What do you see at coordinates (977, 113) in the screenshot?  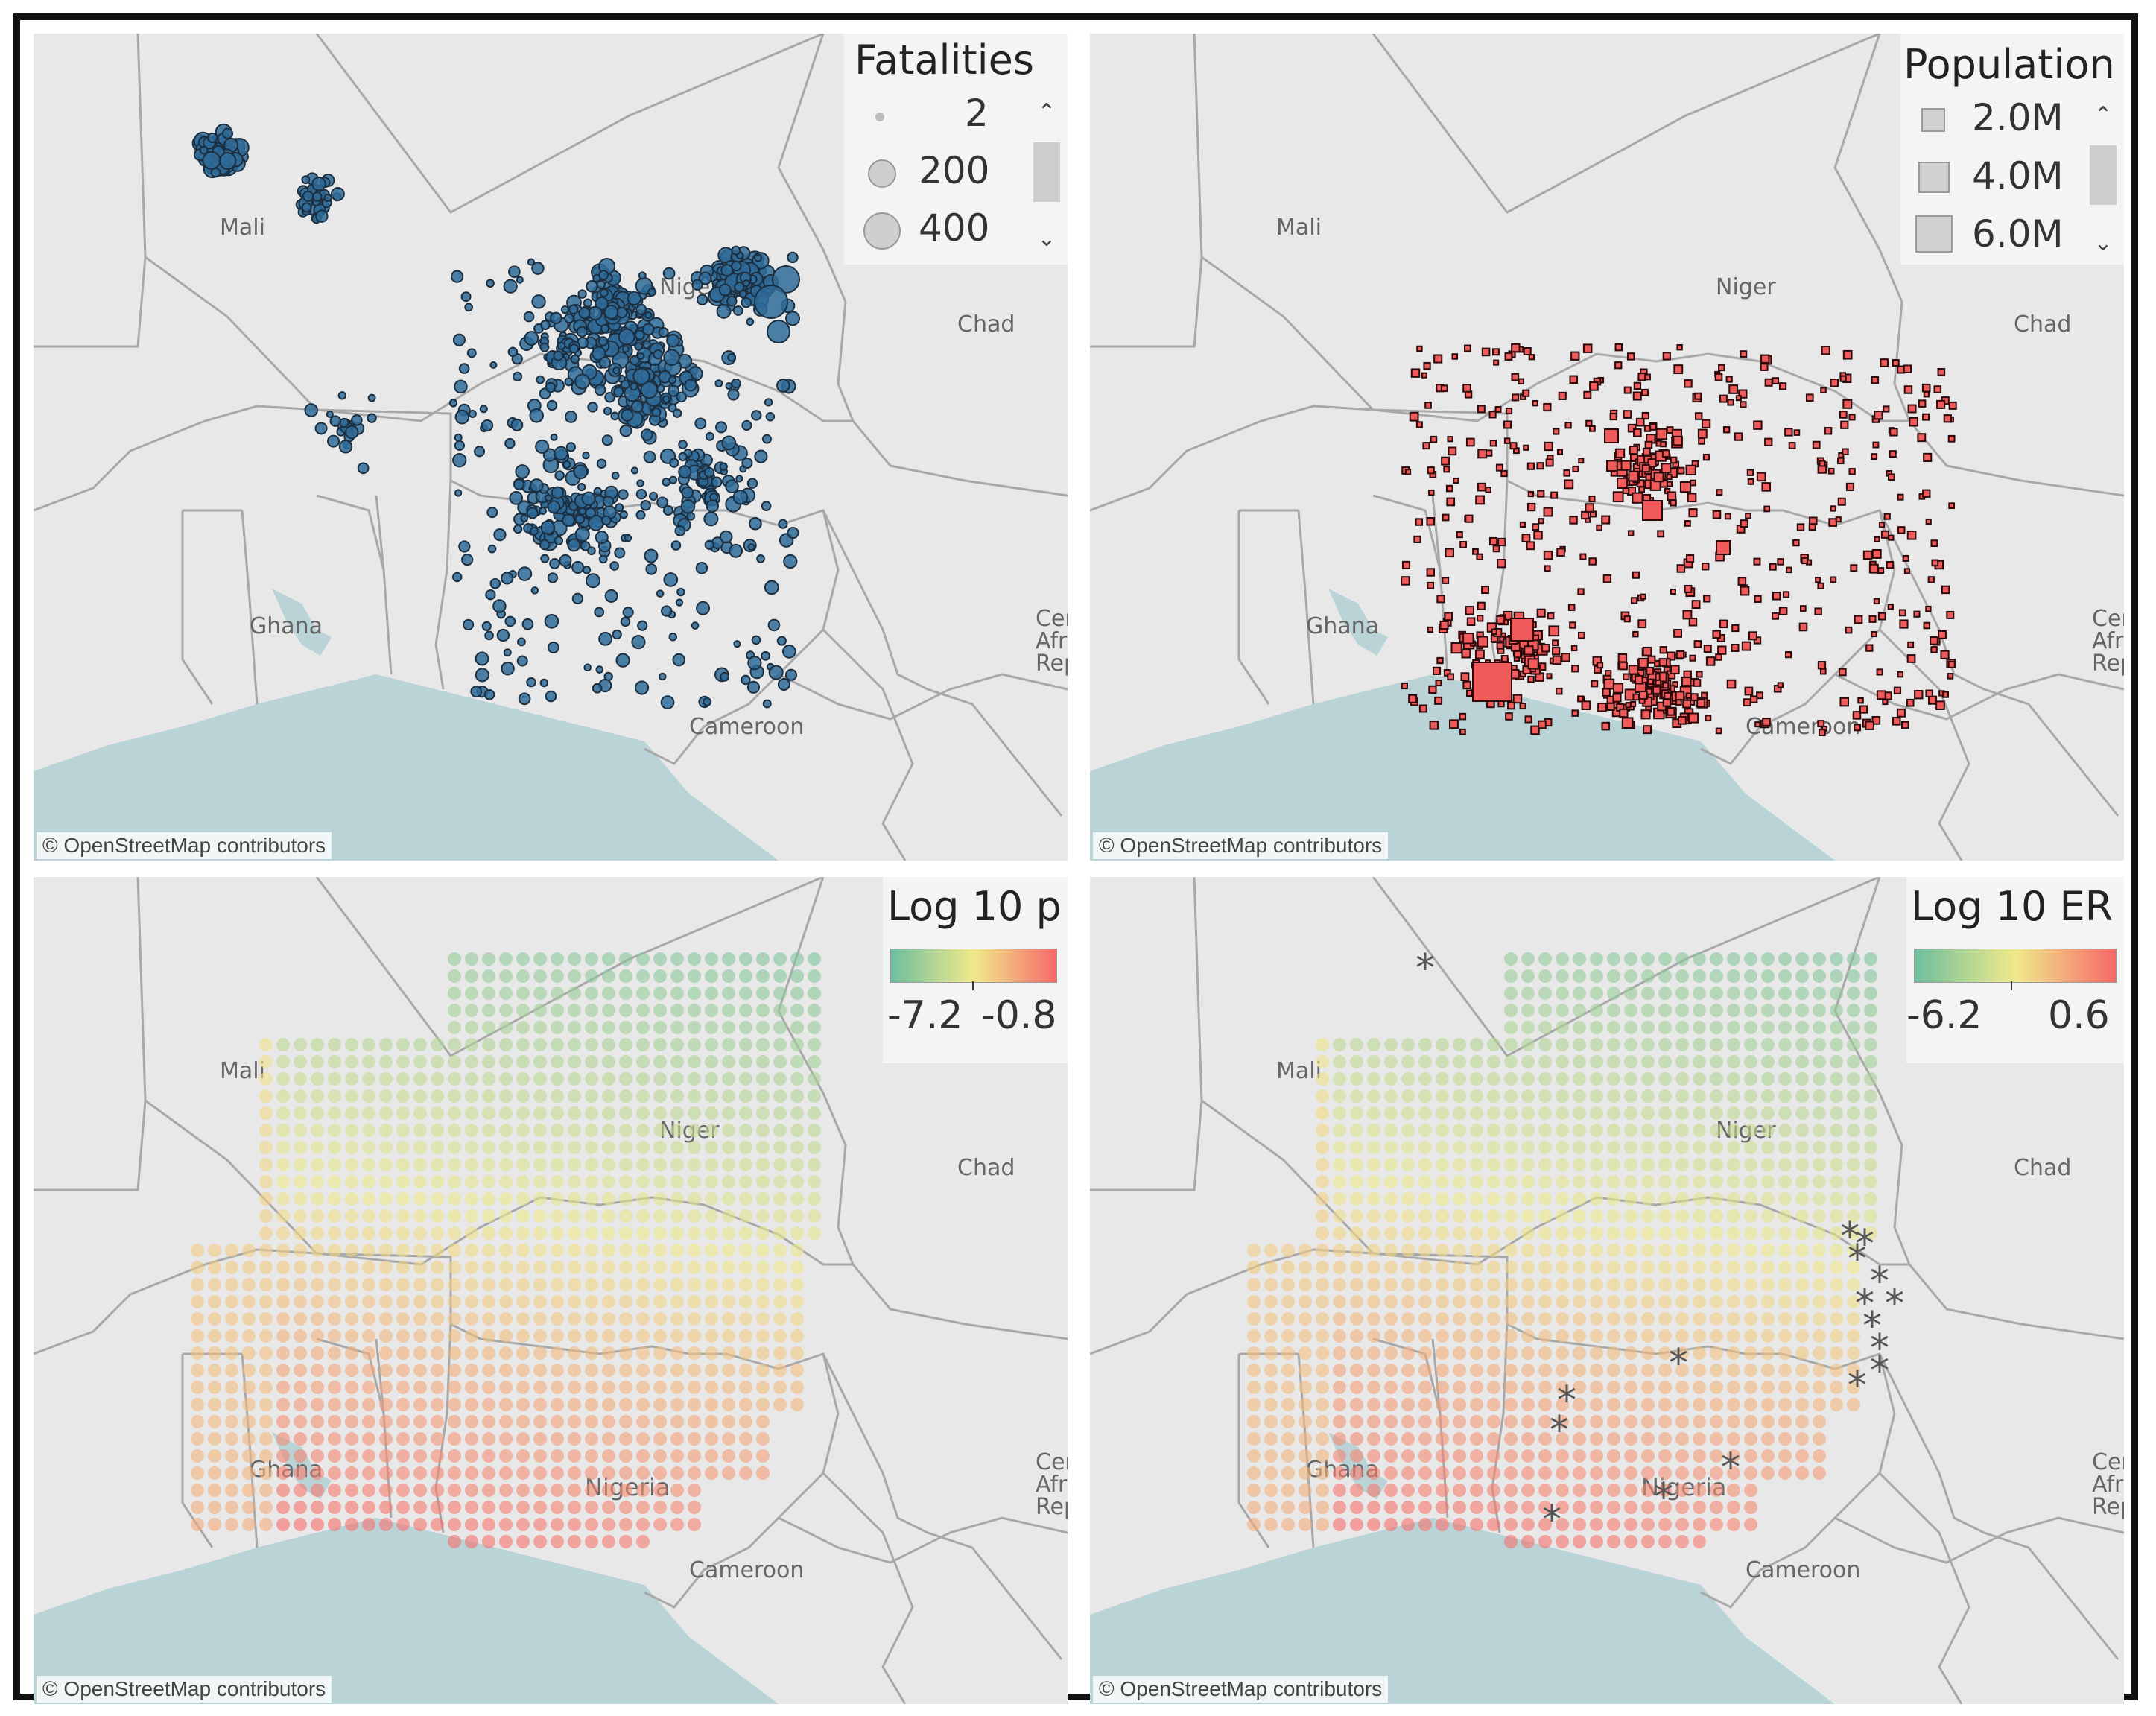 I see `legend-label: 2` at bounding box center [977, 113].